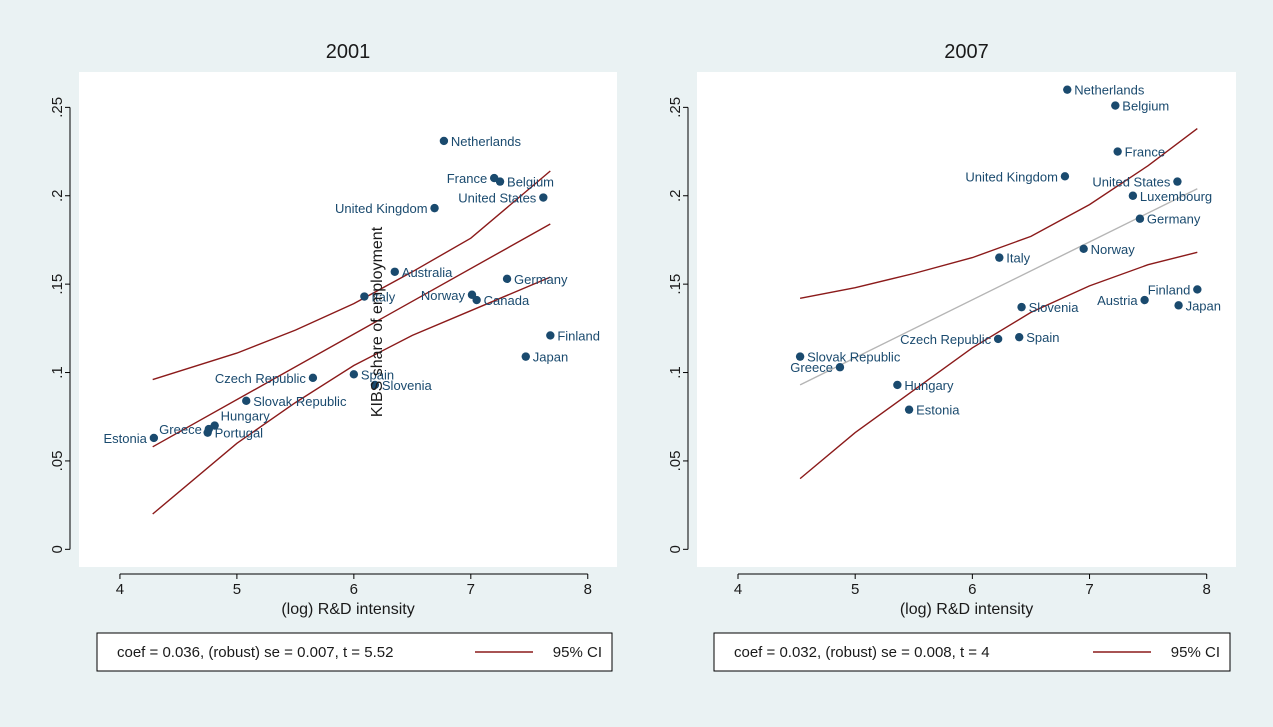  What do you see at coordinates (348, 52) in the screenshot?
I see `panel-title: 2001` at bounding box center [348, 52].